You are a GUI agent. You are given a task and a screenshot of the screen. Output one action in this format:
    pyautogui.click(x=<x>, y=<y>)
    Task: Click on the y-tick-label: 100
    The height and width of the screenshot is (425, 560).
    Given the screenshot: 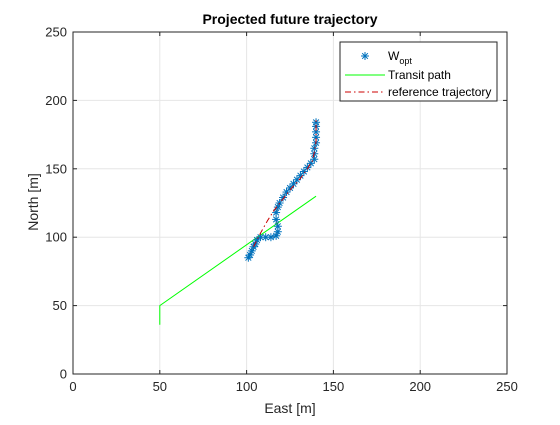 What is the action you would take?
    pyautogui.click(x=56, y=237)
    